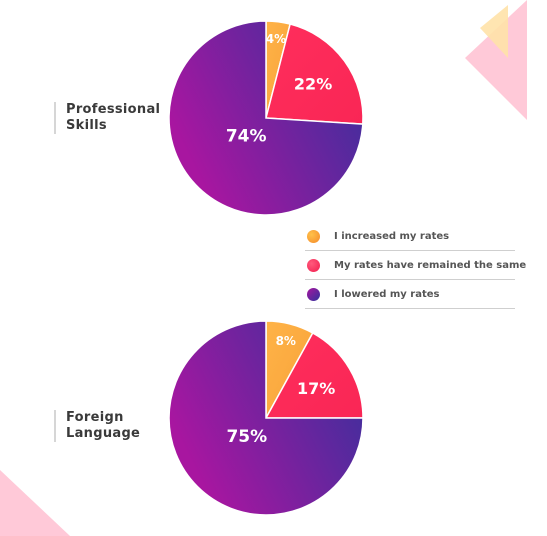 Image resolution: width=547 pixels, height=536 pixels. Describe the element at coordinates (286, 341) in the screenshot. I see `slice-label: 8%` at that location.